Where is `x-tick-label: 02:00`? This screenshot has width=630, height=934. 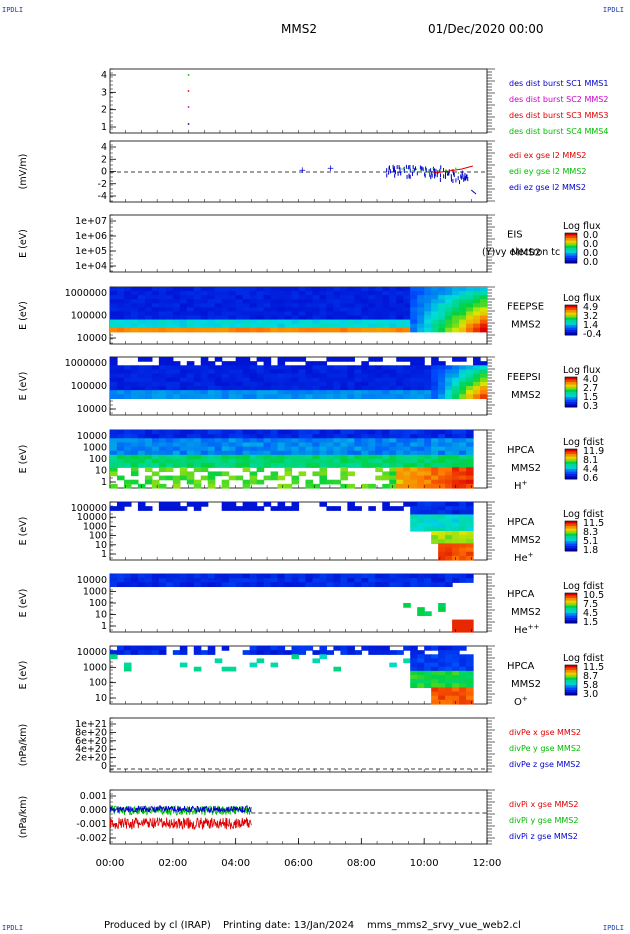 x-tick-label: 02:00 is located at coordinates (172, 863).